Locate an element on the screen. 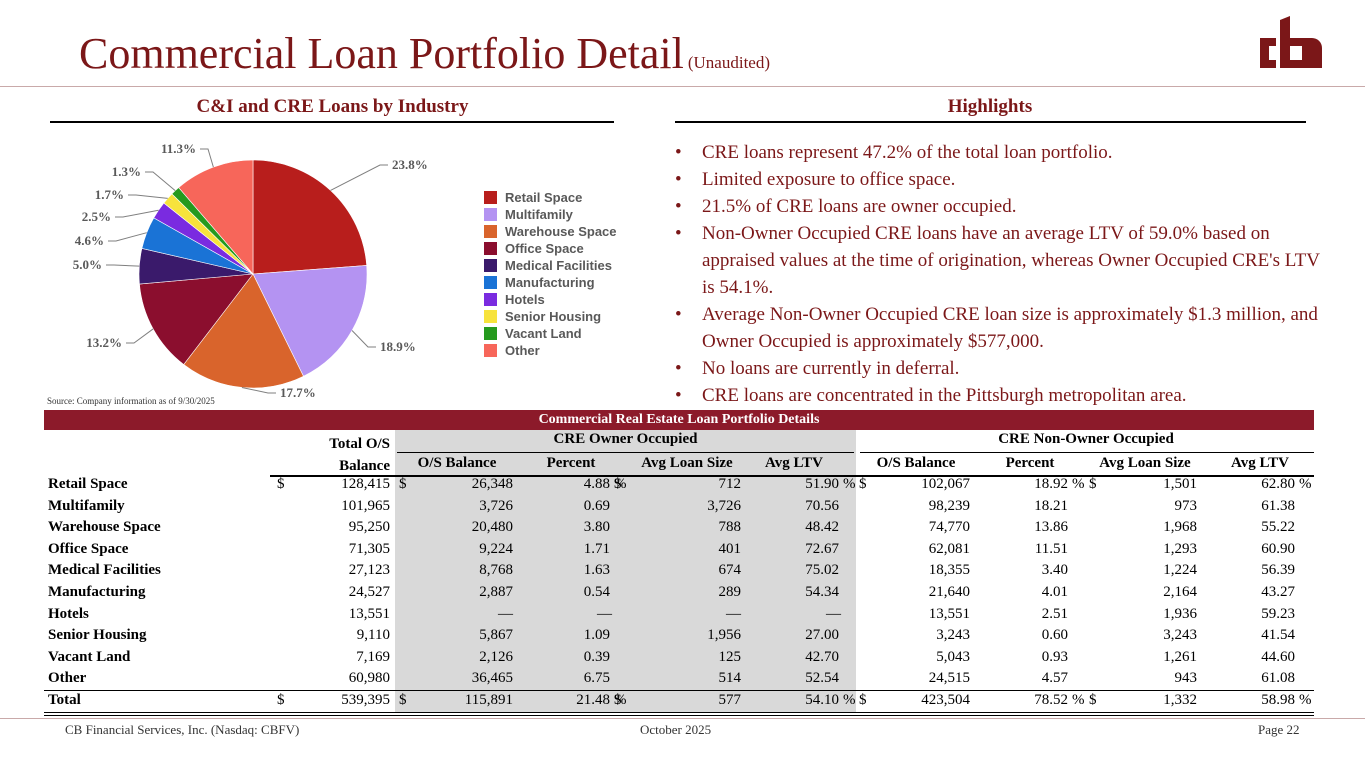 This screenshot has height=768, width=1365. row-label: Other is located at coordinates (67, 678).